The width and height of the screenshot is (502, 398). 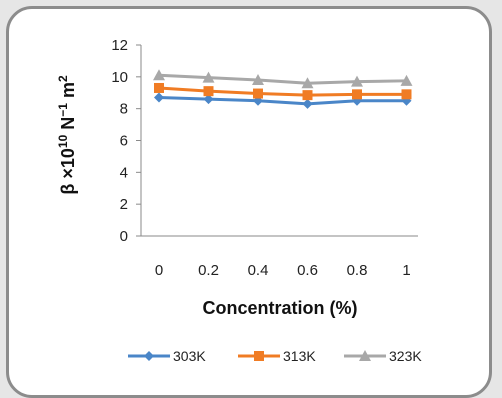 What do you see at coordinates (63, 110) in the screenshot?
I see `y-label-exp2: −1` at bounding box center [63, 110].